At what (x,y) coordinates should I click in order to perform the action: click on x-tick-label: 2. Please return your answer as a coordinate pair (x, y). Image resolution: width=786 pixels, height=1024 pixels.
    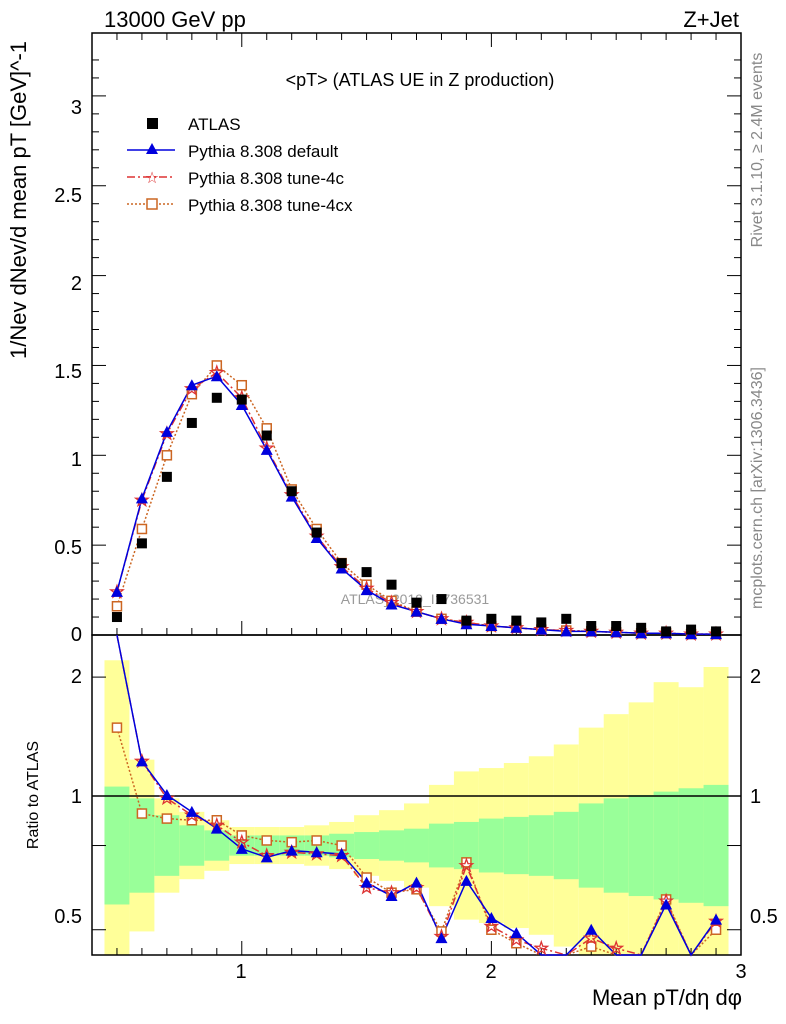
    Looking at the image, I should click on (490, 972).